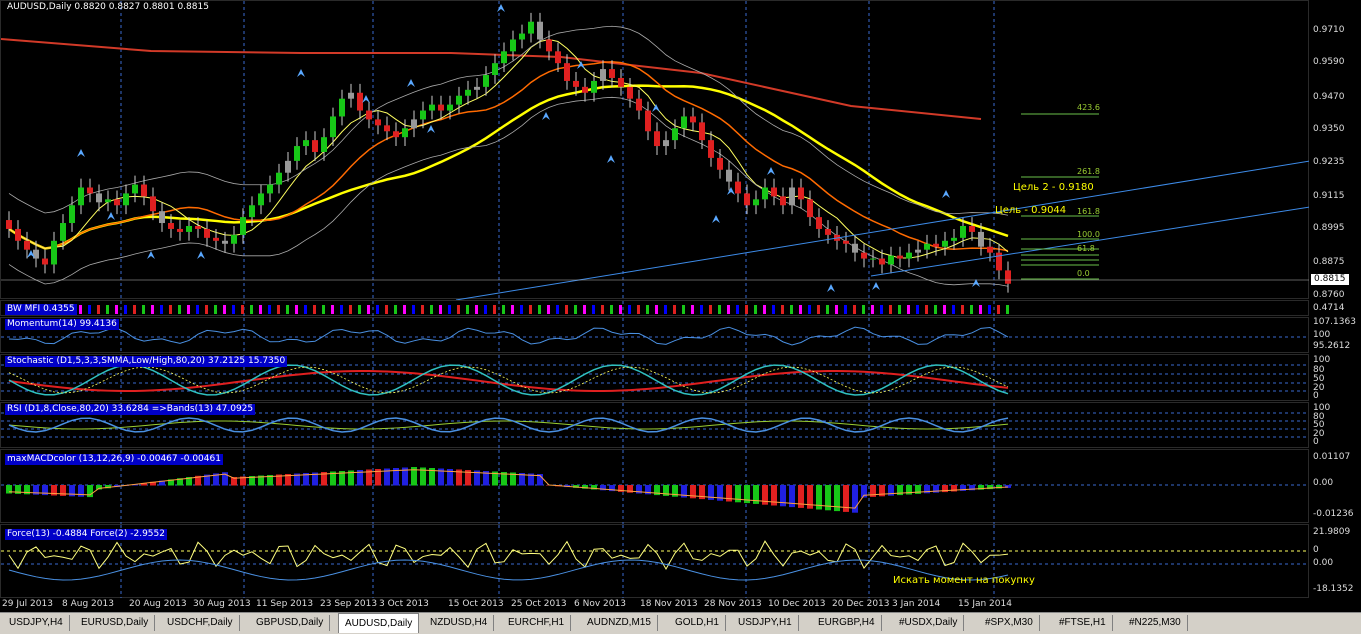 The width and height of the screenshot is (1361, 634). Describe the element at coordinates (36, 623) in the screenshot. I see `tab-usdjpy-h4: USDJPY,H4` at that location.